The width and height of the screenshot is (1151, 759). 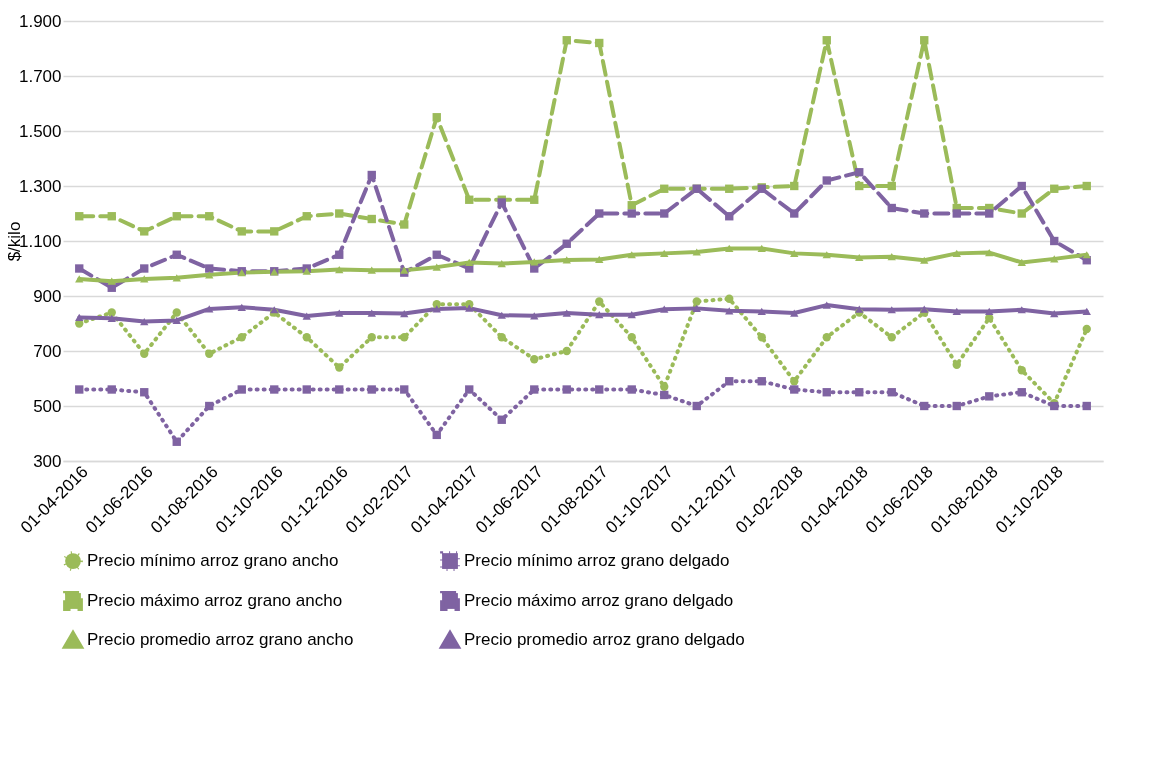 What do you see at coordinates (220, 639) in the screenshot?
I see `legend-label: Precio promedio arroz grano ancho` at bounding box center [220, 639].